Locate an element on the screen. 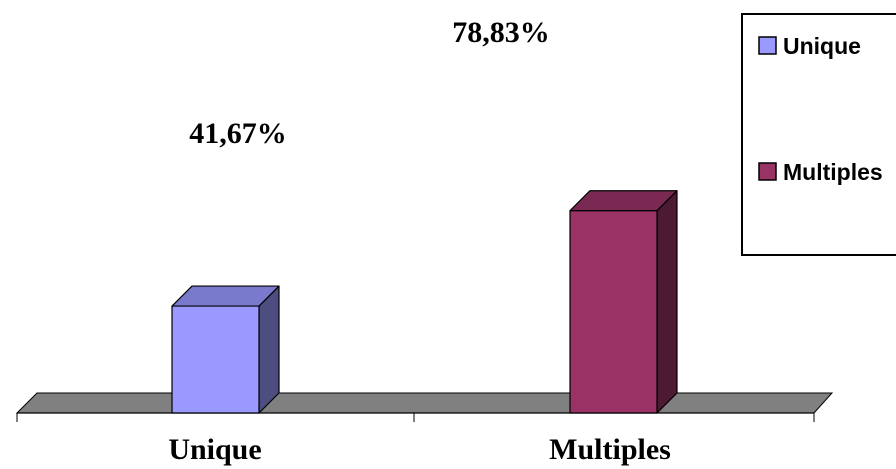 This screenshot has width=896, height=469. legend-label-multiples: Multiples is located at coordinates (833, 172).